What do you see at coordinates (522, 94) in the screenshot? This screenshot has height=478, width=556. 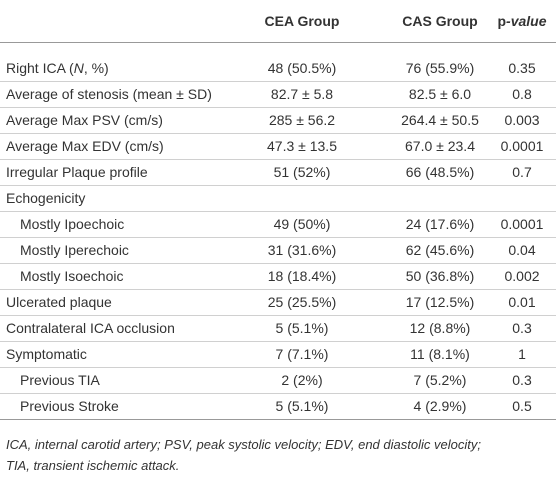 I see `cell: 0.8` at bounding box center [522, 94].